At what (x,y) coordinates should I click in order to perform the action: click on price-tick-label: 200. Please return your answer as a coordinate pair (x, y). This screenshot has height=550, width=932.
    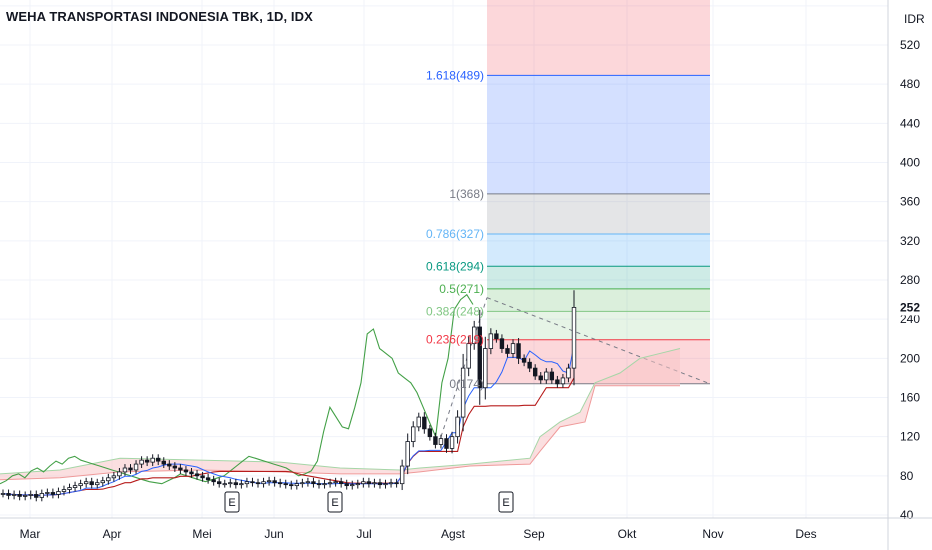
    Looking at the image, I should click on (910, 358).